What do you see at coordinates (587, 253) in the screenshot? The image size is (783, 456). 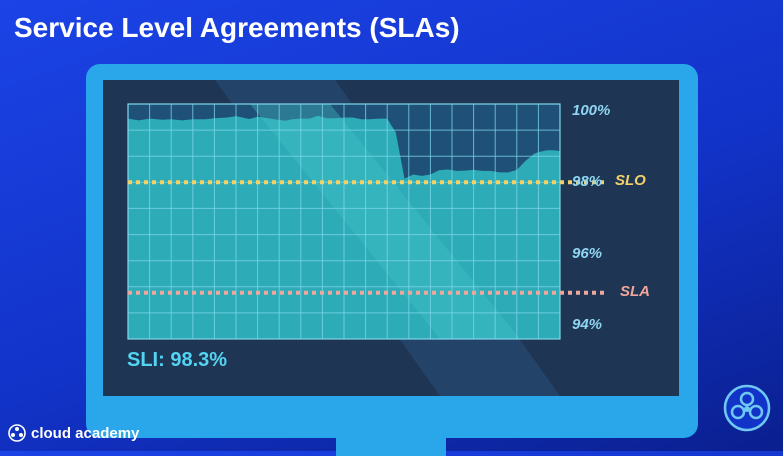 I see `y-tick-label: 96%` at bounding box center [587, 253].